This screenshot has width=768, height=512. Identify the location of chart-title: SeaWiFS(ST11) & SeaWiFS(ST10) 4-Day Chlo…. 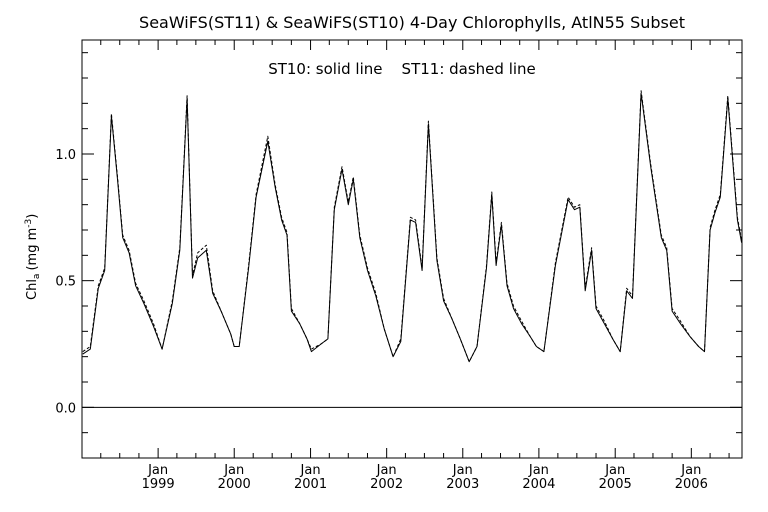
(412, 22).